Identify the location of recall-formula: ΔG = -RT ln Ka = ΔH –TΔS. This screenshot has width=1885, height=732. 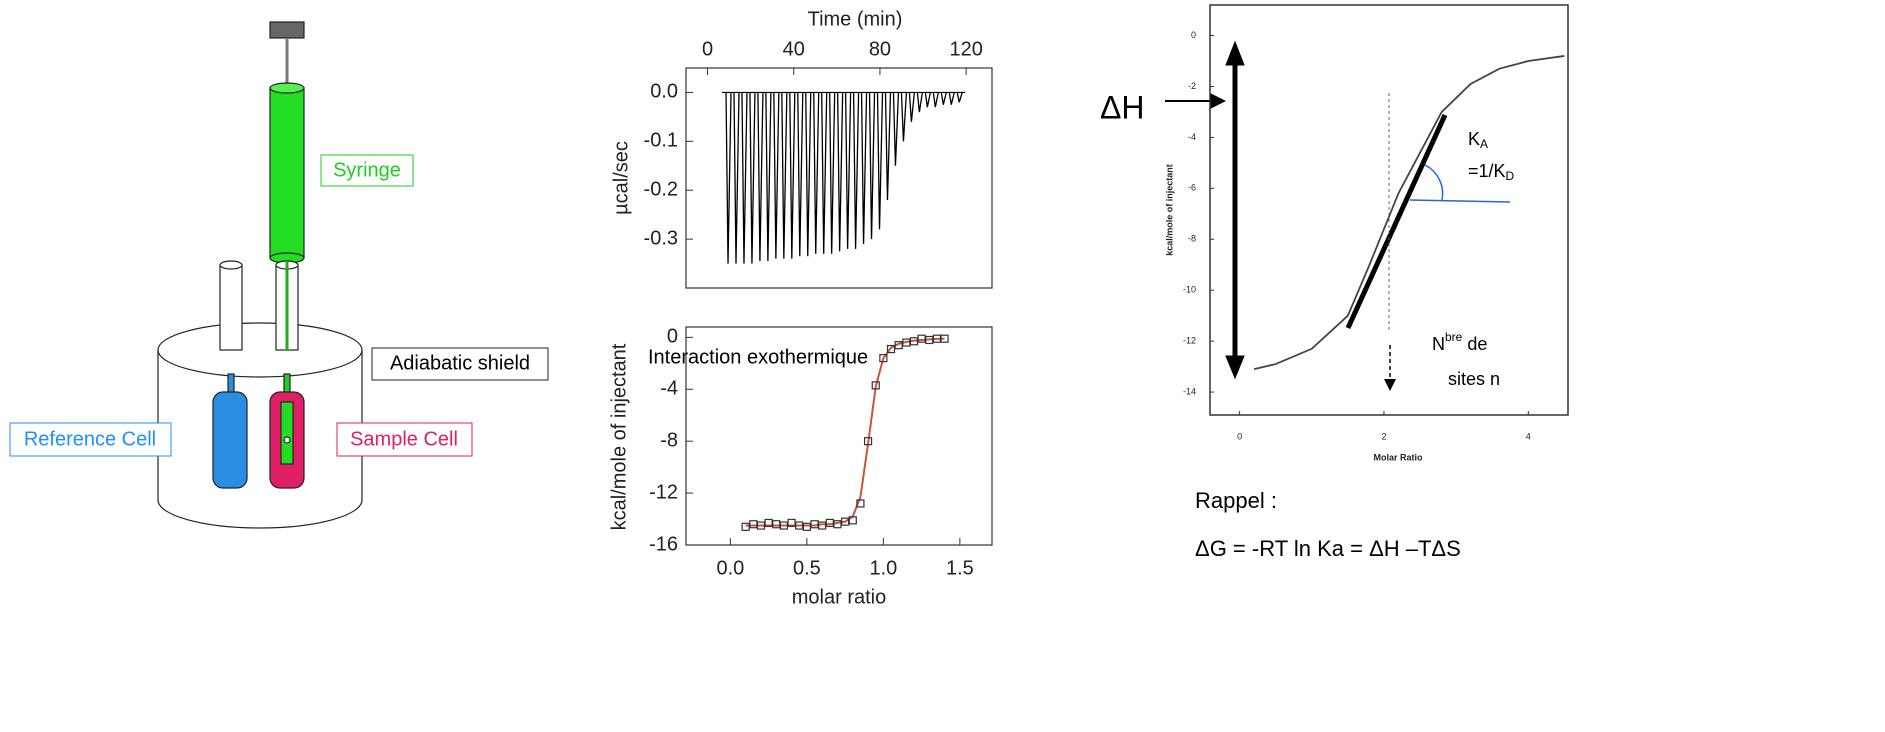
(1328, 548).